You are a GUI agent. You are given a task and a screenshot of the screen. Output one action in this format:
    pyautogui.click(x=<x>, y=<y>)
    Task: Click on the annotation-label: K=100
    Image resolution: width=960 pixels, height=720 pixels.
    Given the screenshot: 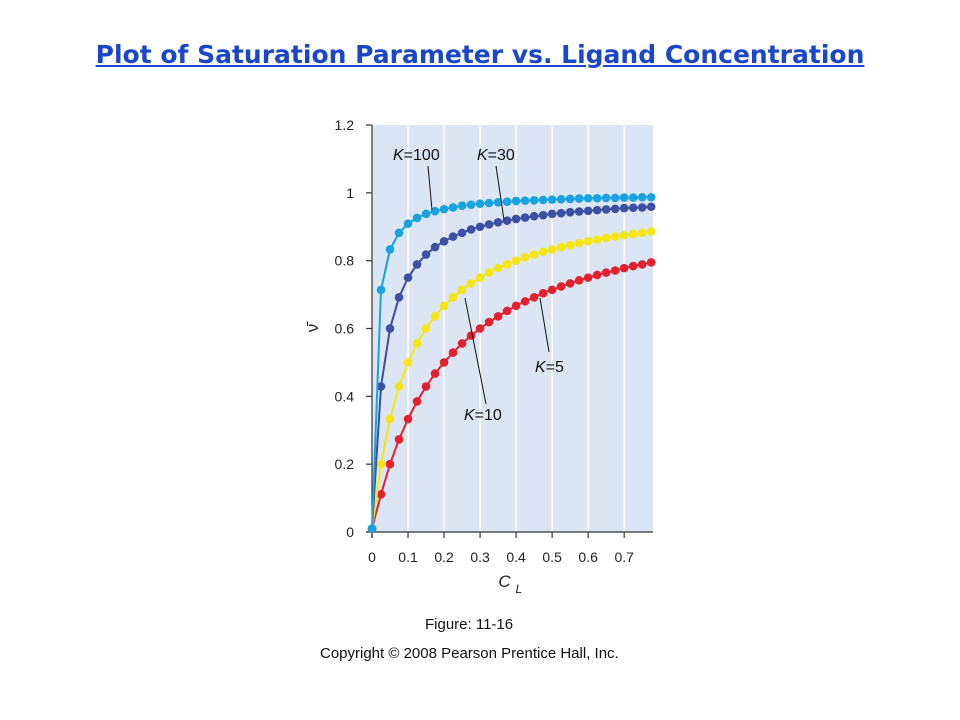 What is the action you would take?
    pyautogui.click(x=416, y=155)
    